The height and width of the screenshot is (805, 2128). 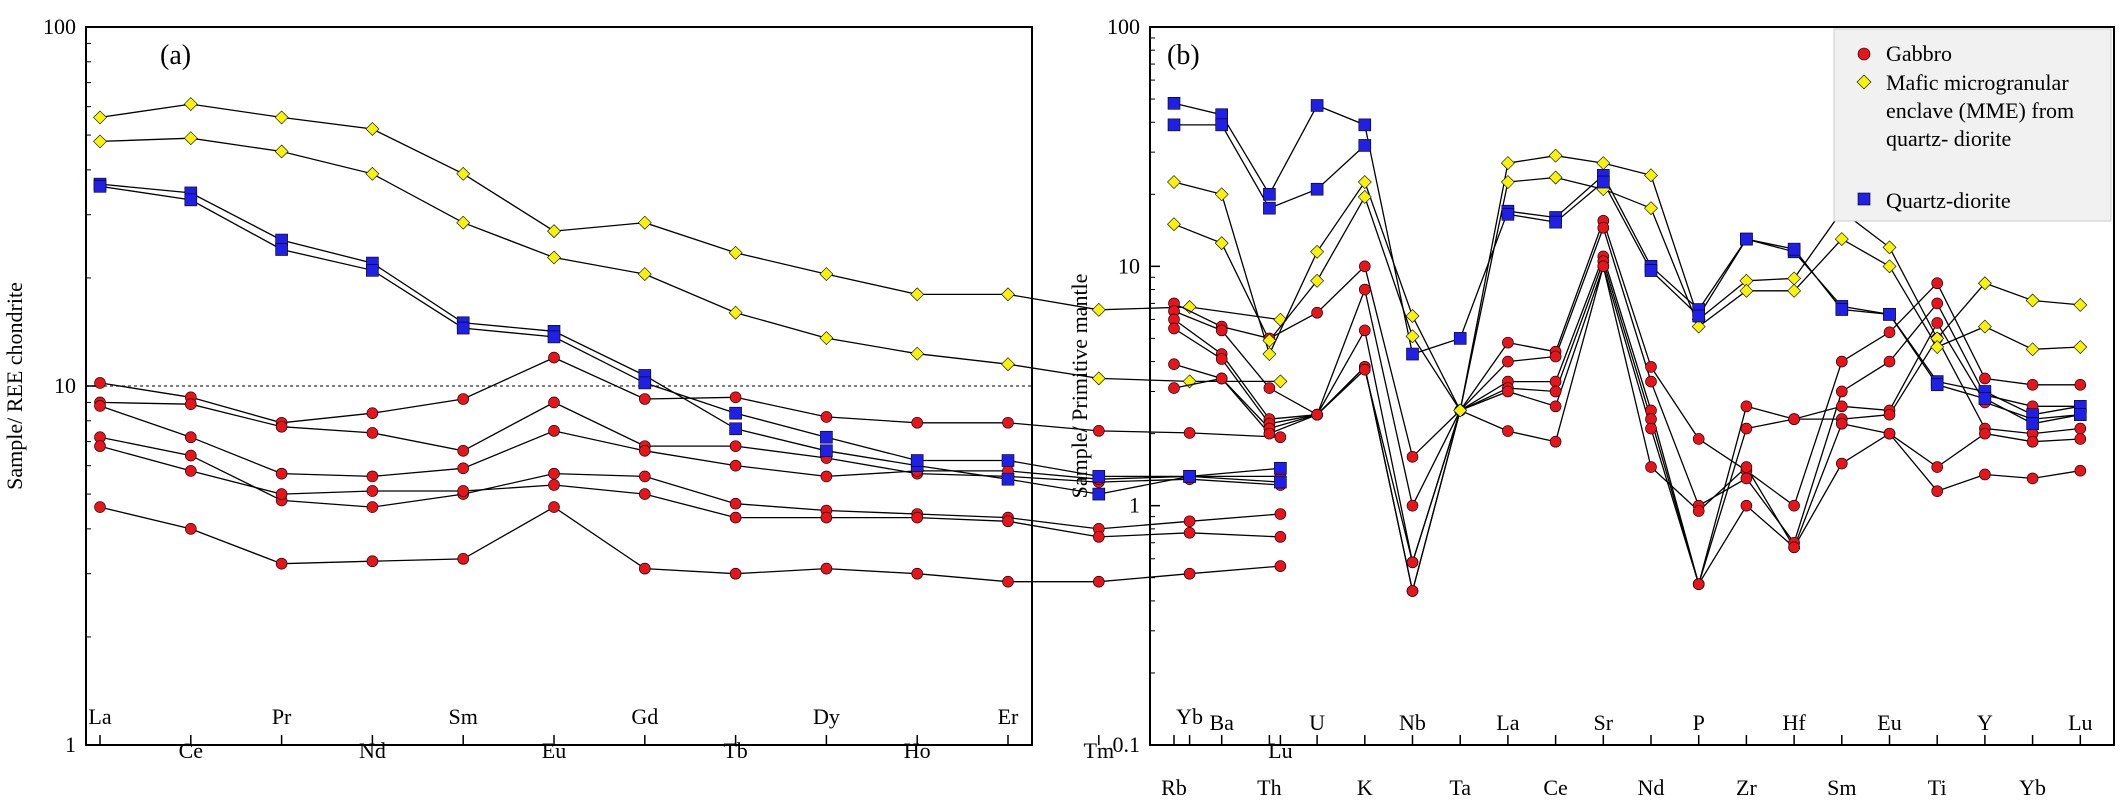 What do you see at coordinates (372, 750) in the screenshot?
I see `x-tick-label: Nd` at bounding box center [372, 750].